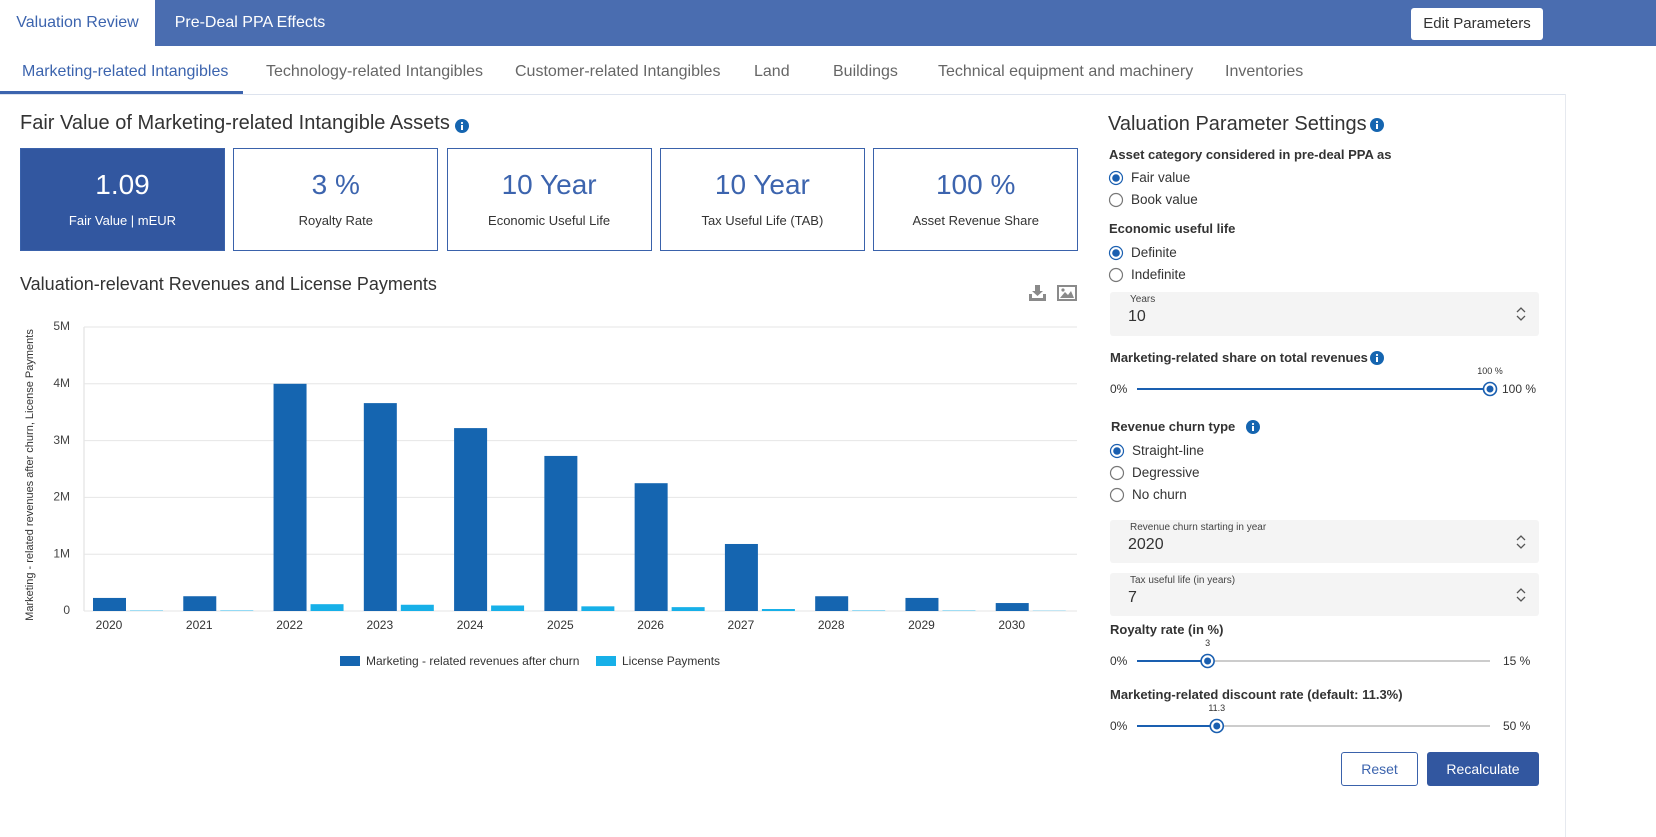 This screenshot has height=837, width=1656. I want to click on download-icon, so click(1038, 293).